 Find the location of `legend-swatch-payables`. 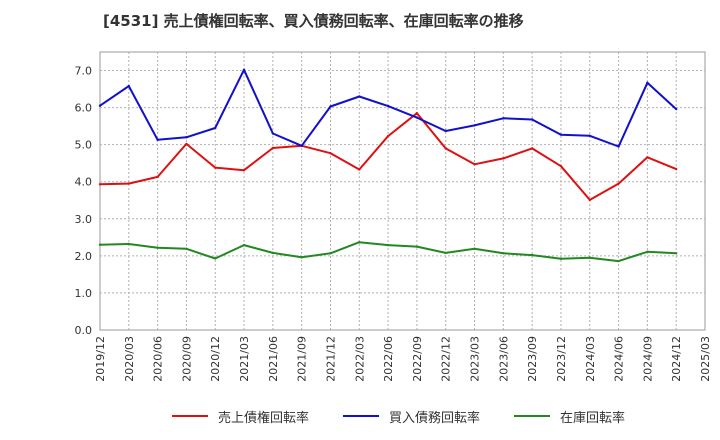

legend-swatch-payables is located at coordinates (361, 416).